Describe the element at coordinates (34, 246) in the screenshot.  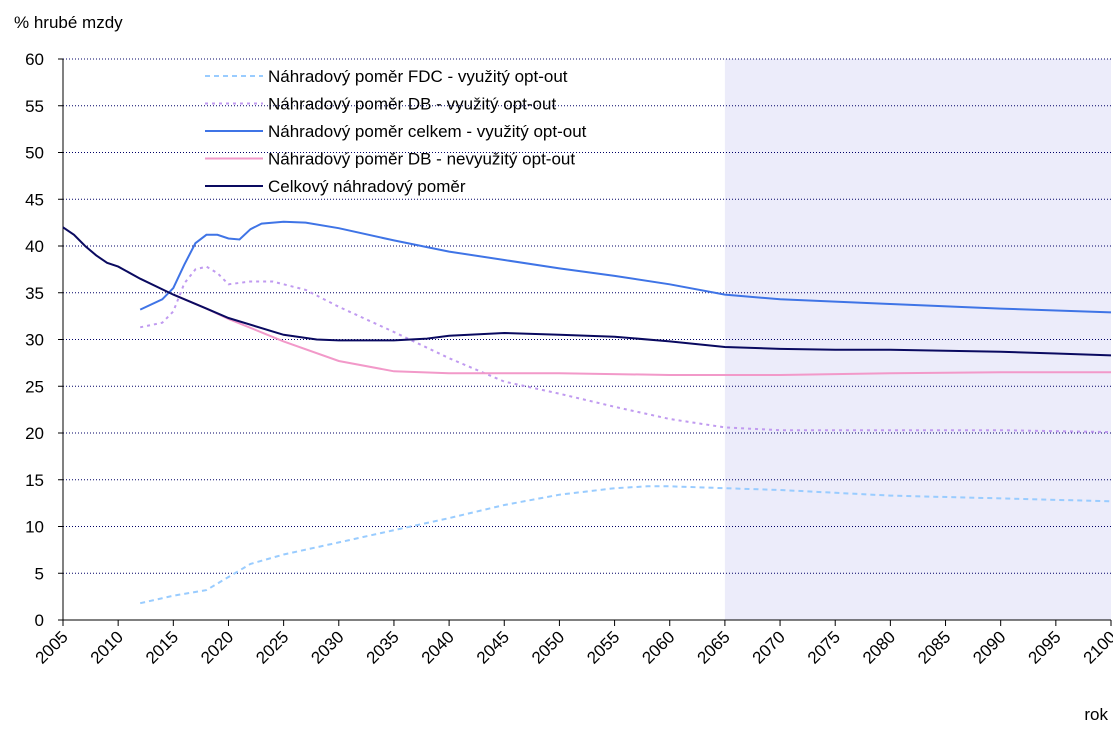
I see `y-tick-label: 40` at that location.